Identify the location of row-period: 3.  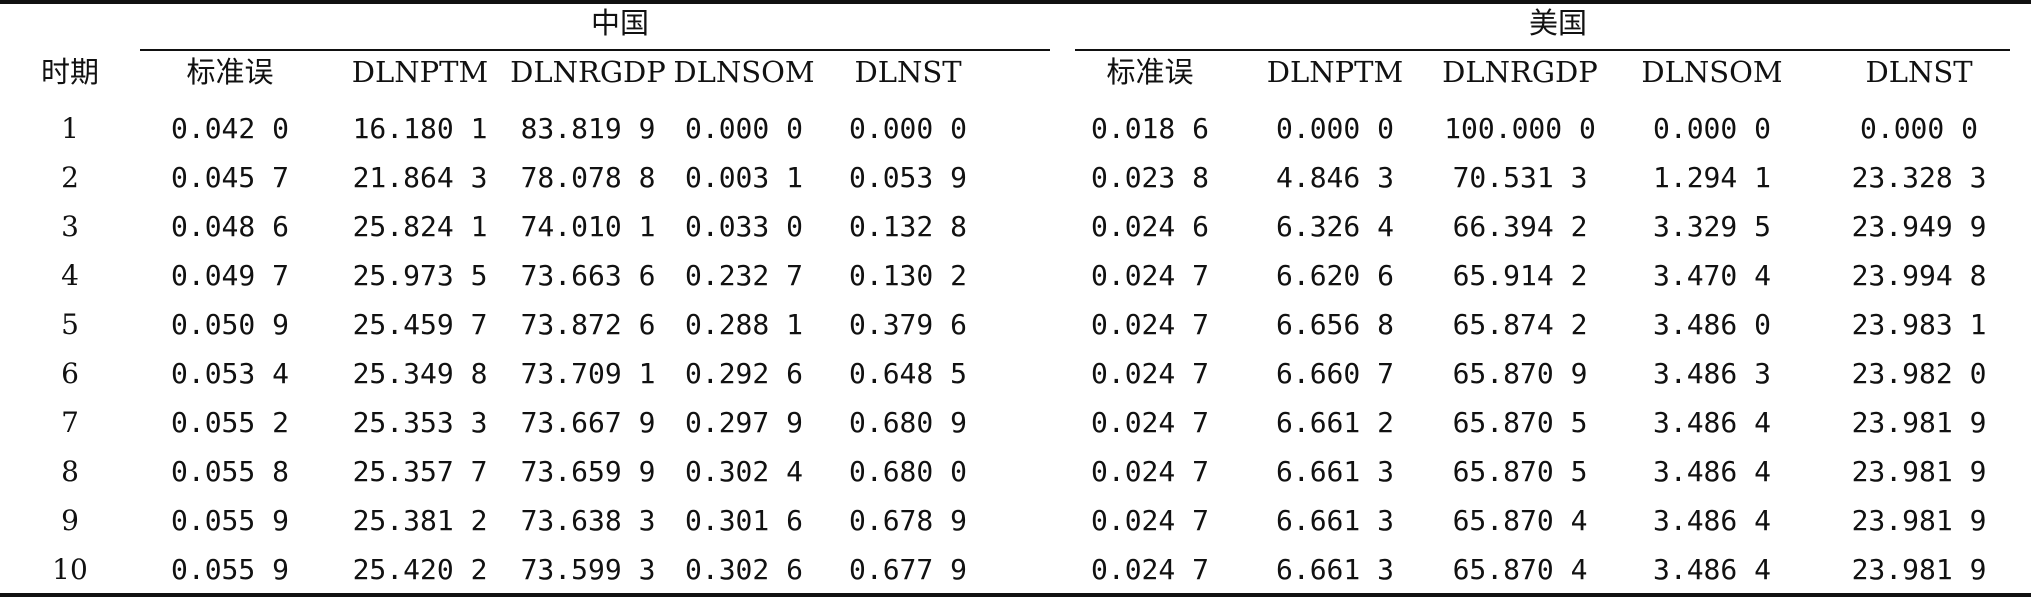
(70, 226).